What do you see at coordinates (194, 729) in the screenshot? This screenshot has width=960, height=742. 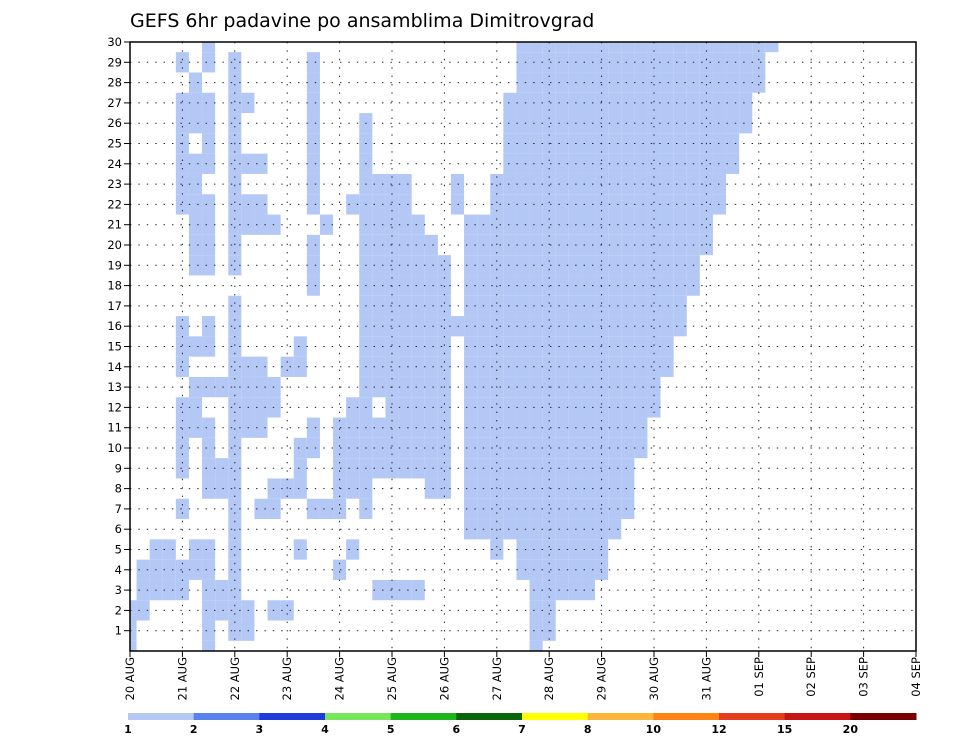 I see `legend-label: 2` at bounding box center [194, 729].